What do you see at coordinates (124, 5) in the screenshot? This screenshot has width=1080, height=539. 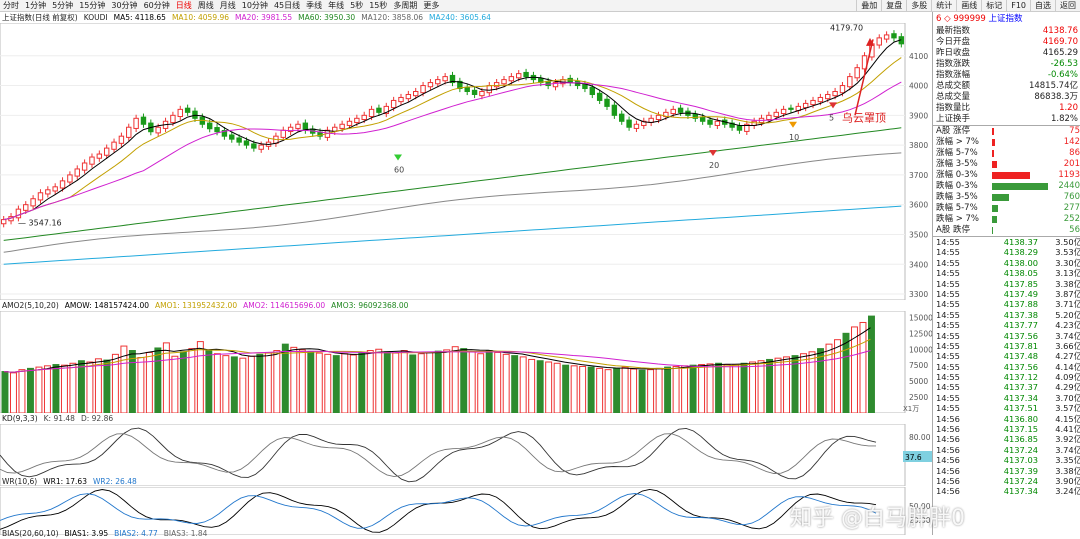 I see `timeframe-30分钟: 30分钟` at bounding box center [124, 5].